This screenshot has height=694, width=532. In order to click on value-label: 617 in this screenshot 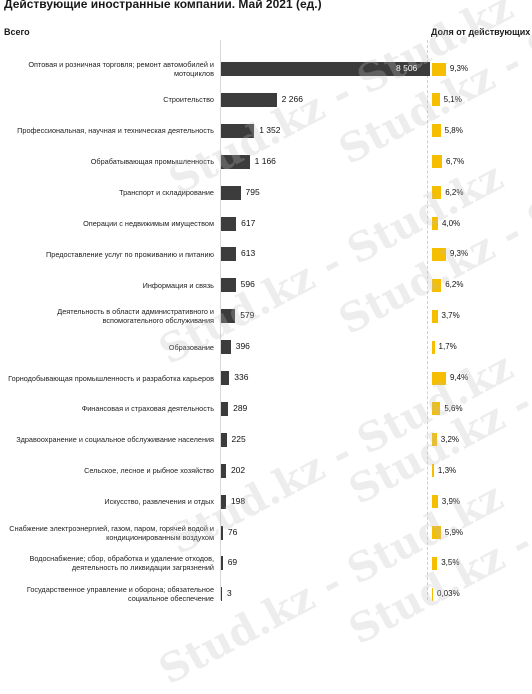, I will do `click(248, 222)`.